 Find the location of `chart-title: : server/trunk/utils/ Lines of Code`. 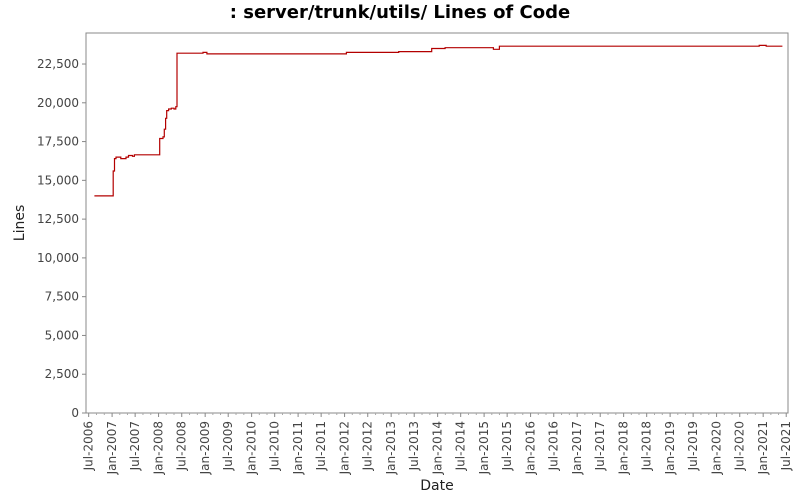

chart-title: : server/trunk/utils/ Lines of Code is located at coordinates (400, 12).